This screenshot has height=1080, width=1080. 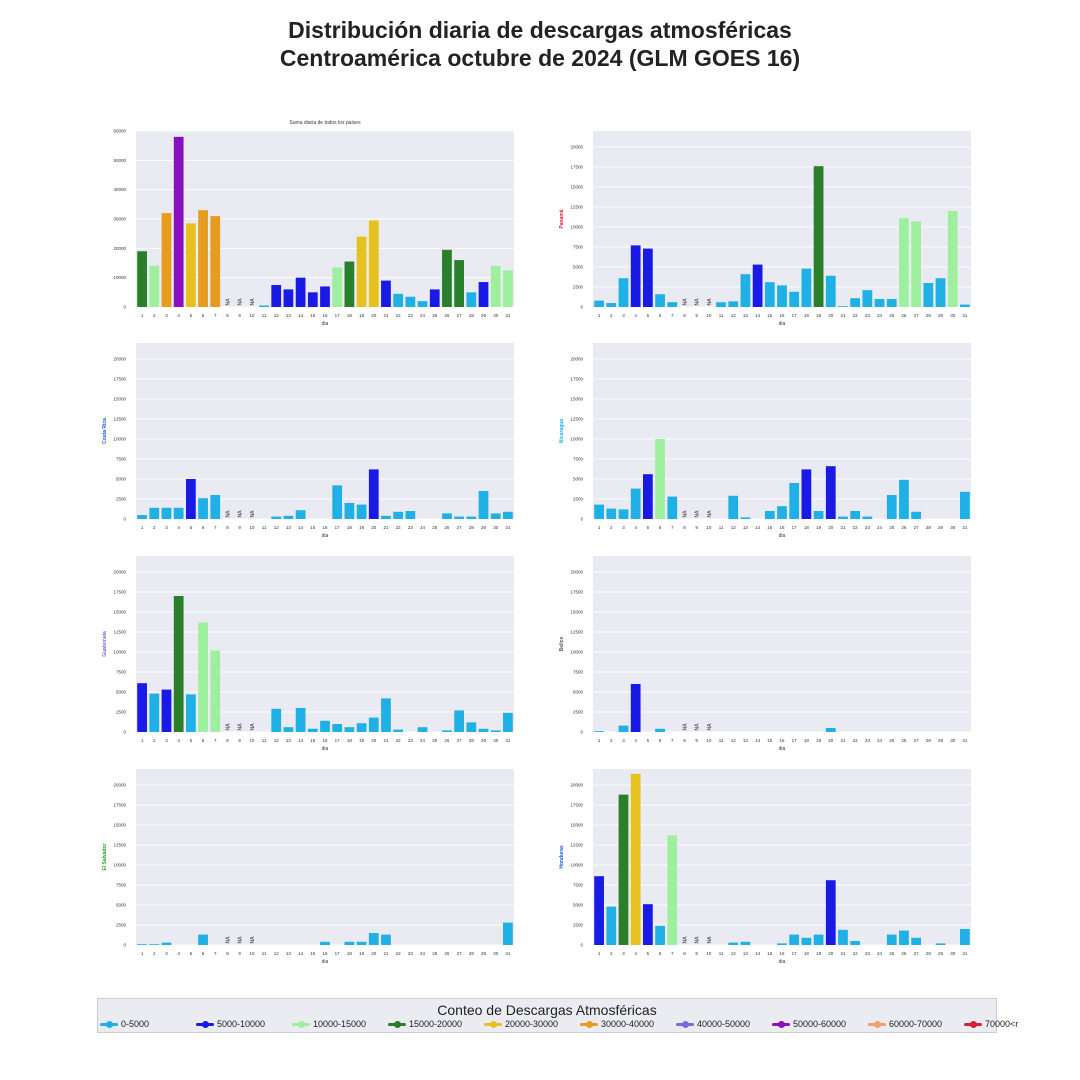 I want to click on y-axis-label: Costa Rica, so click(x=105, y=431).